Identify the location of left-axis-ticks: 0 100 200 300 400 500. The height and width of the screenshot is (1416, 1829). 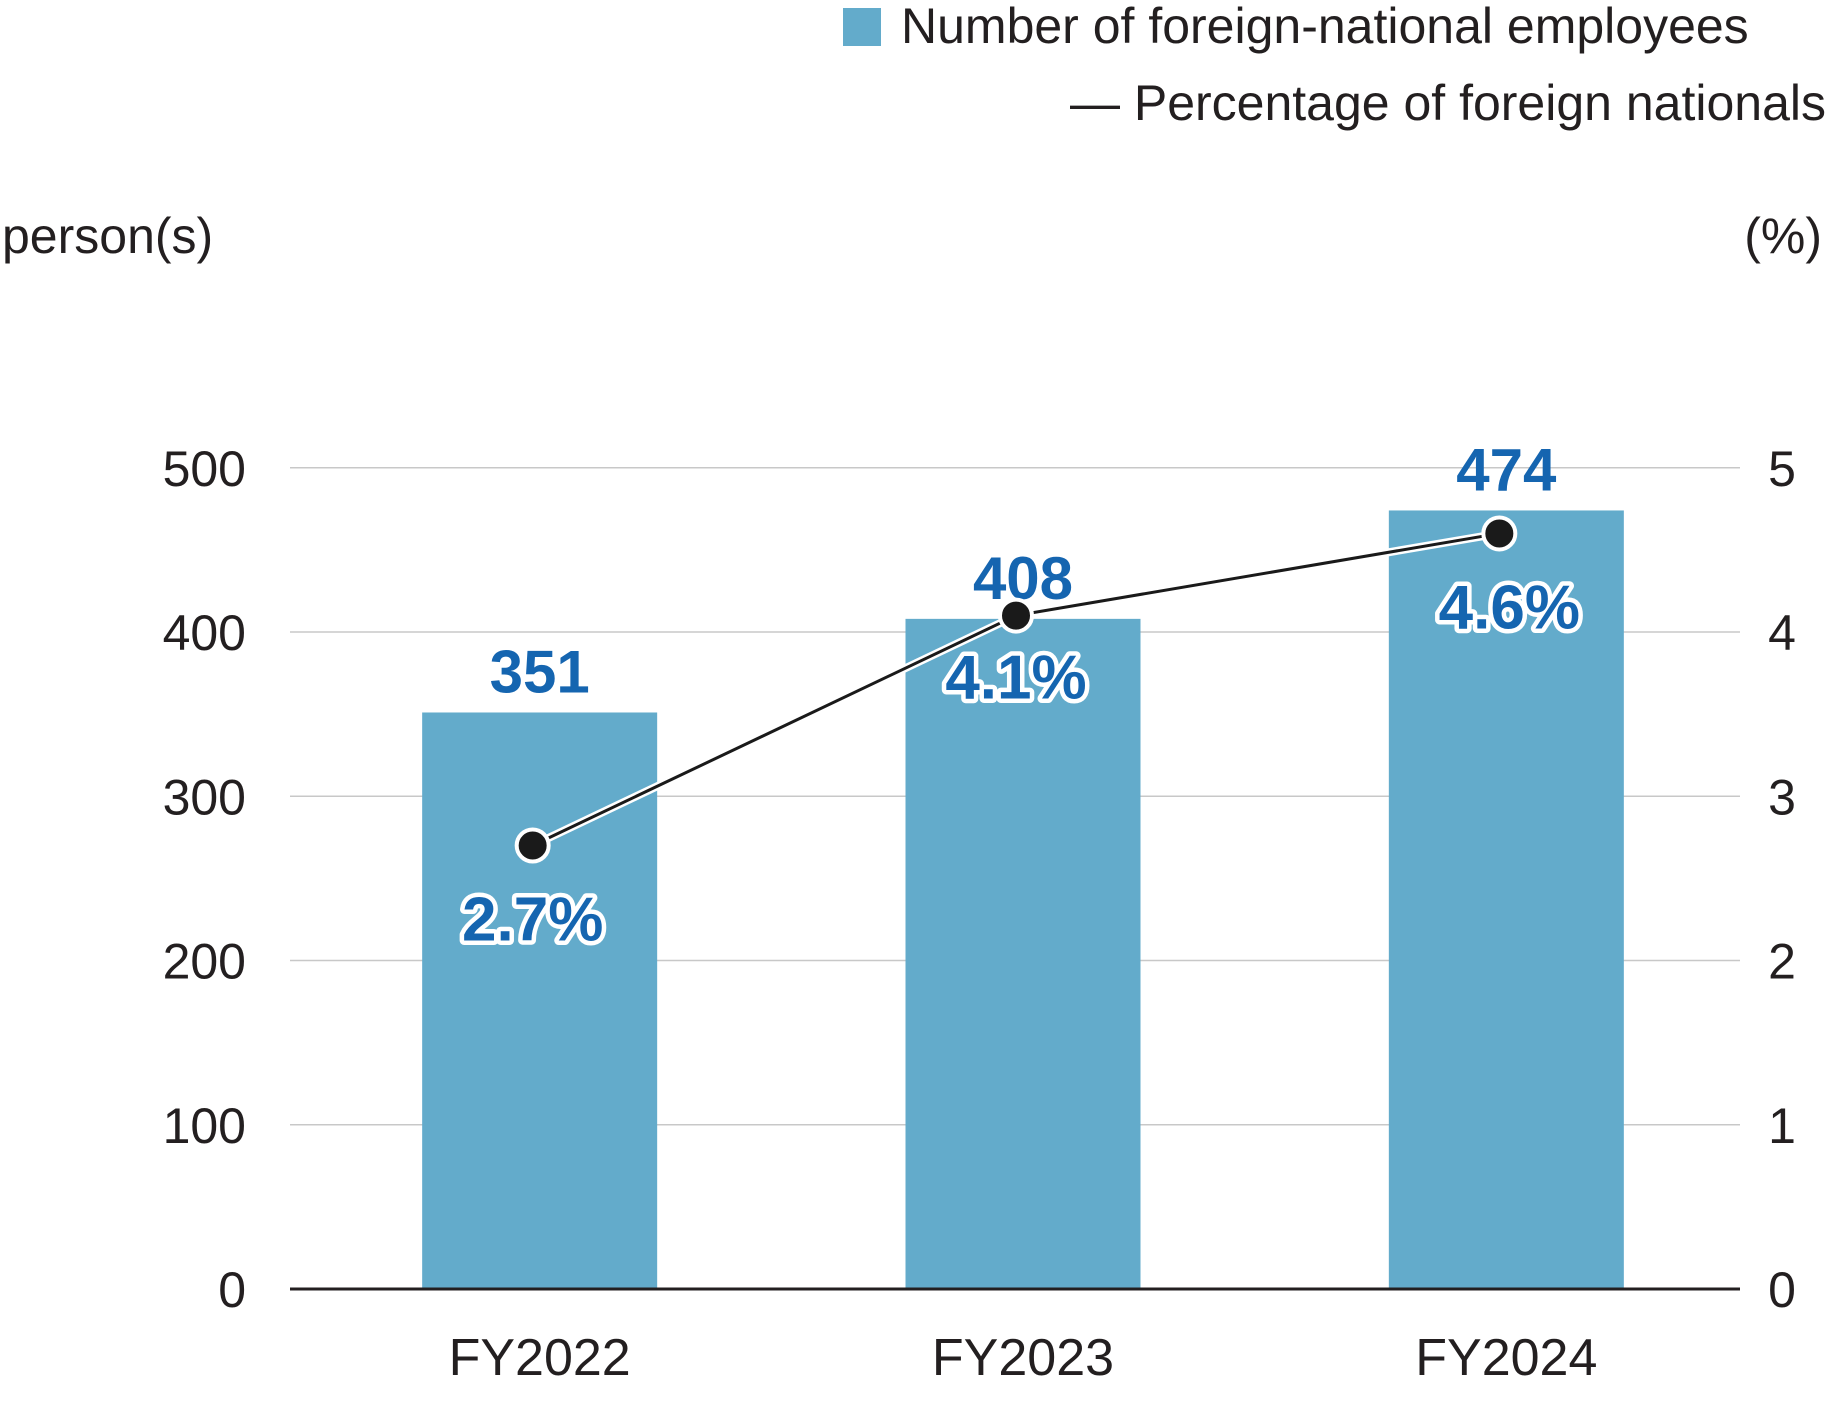
(204, 879).